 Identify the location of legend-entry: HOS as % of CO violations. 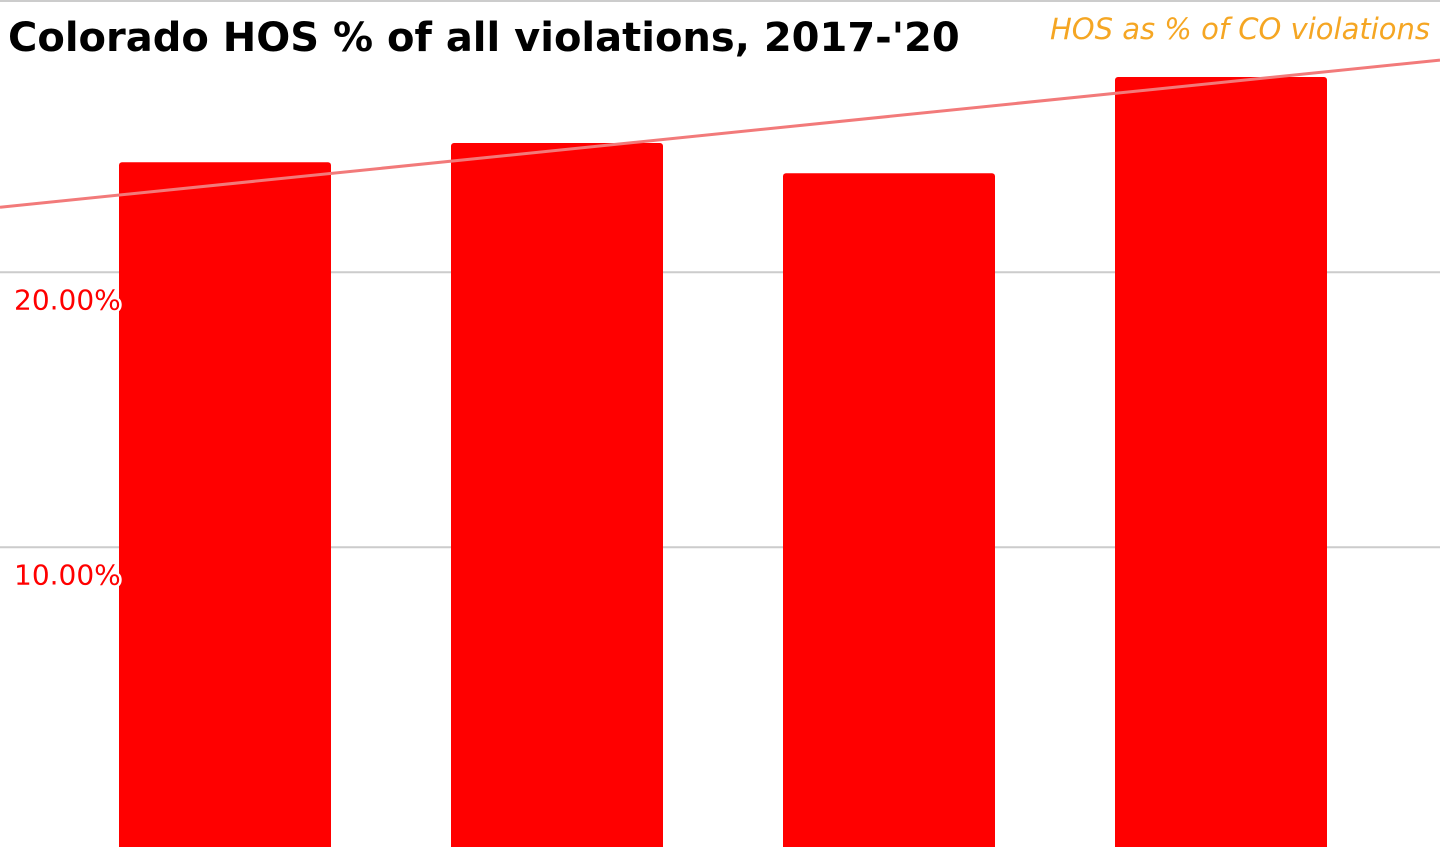
(1240, 29).